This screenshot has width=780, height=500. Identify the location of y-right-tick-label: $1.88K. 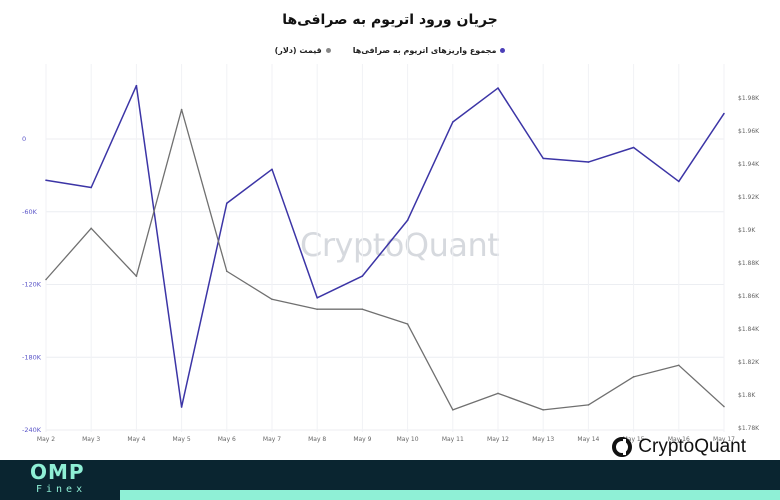
(749, 263).